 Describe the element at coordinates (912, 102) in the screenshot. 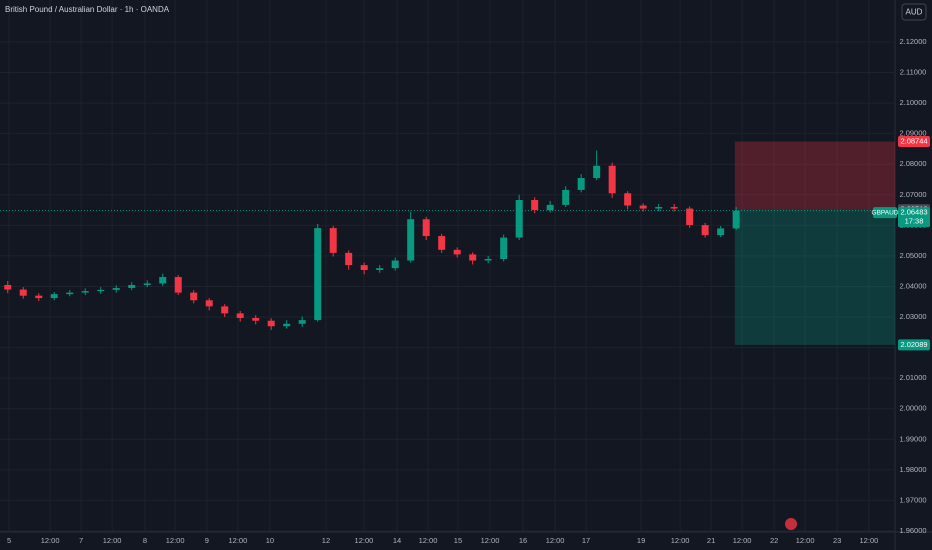

I see `y-tick-label: 2.10000` at that location.